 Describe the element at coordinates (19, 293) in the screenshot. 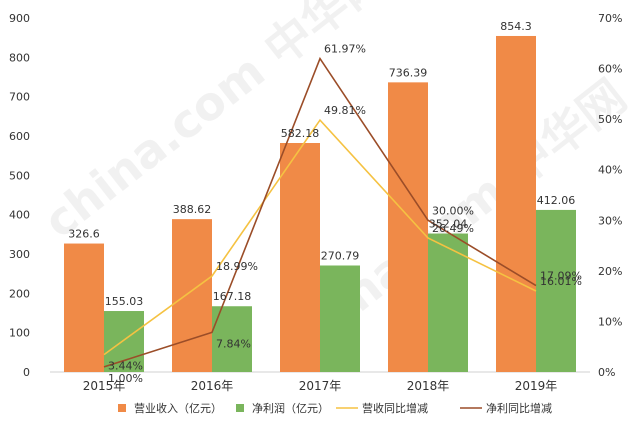

I see `y-left-tick-label: 200` at that location.